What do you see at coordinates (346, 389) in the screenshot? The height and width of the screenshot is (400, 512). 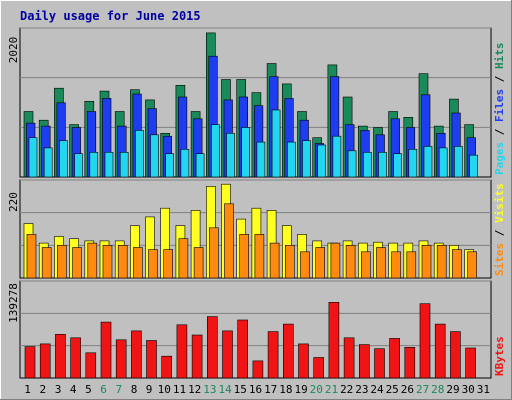 I see `day-label-22: 22` at bounding box center [346, 389].